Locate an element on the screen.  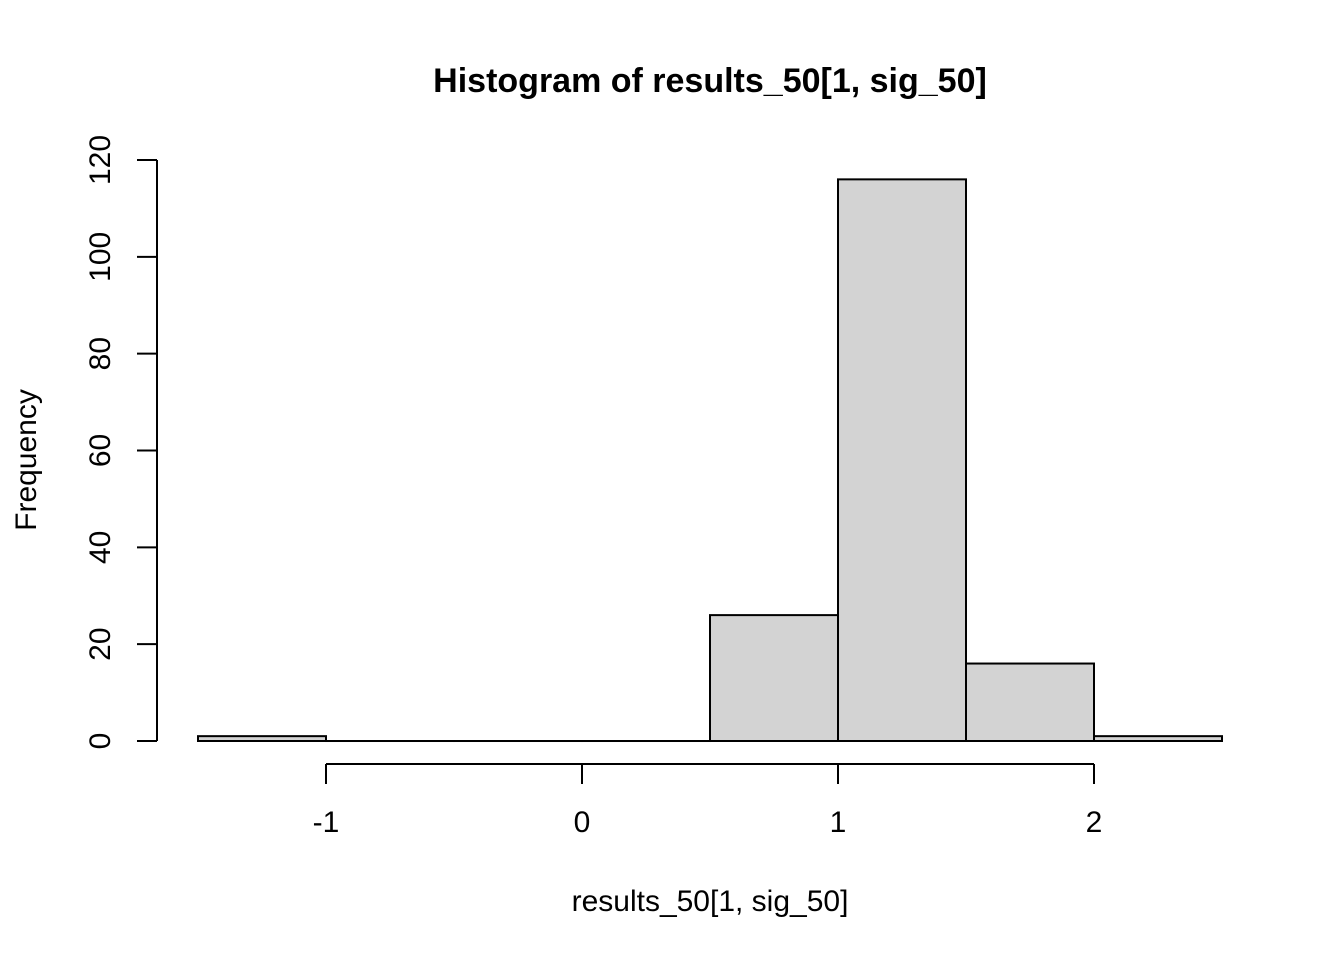
y-tick-label: 0 is located at coordinates (100, 741).